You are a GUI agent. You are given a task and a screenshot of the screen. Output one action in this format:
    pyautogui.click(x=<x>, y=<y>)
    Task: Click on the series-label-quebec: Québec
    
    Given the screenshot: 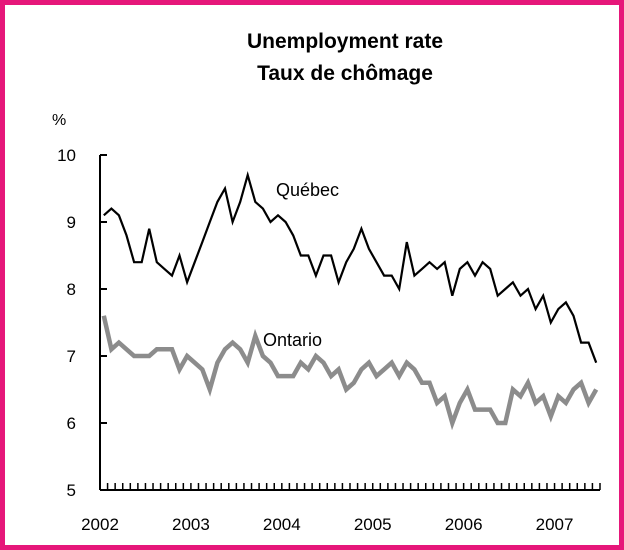 What is the action you would take?
    pyautogui.click(x=307, y=190)
    